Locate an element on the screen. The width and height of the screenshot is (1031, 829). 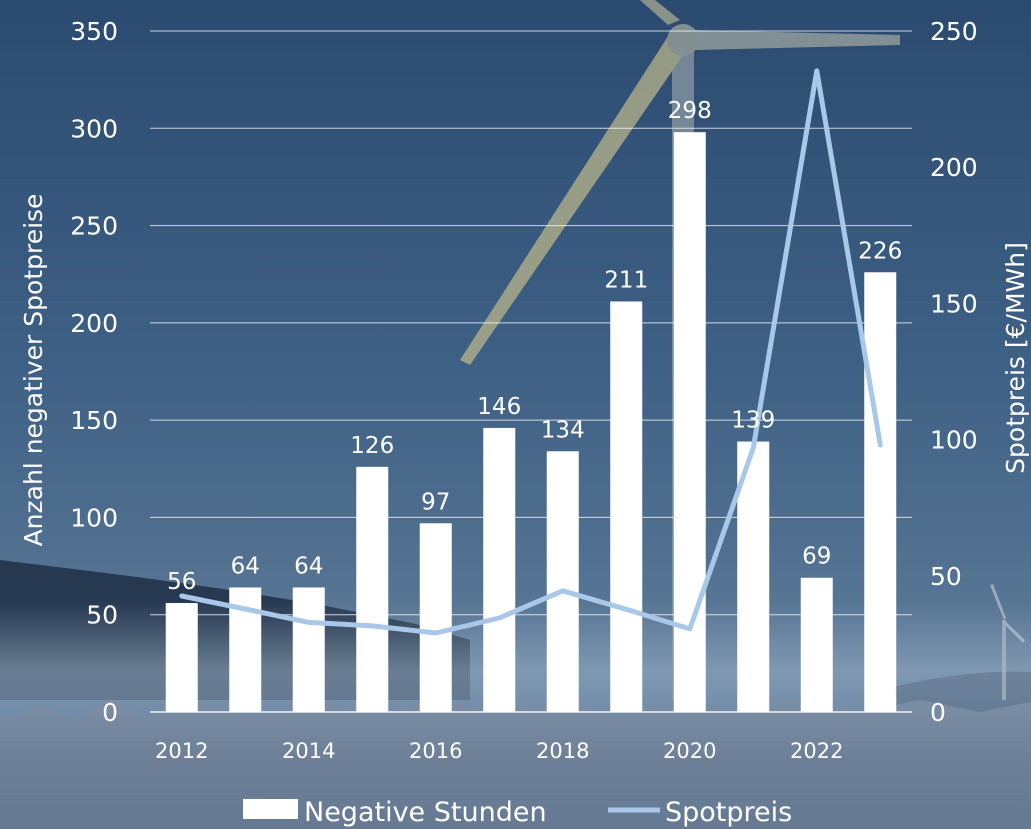
y-left-tick-350: 350 is located at coordinates (94, 31).